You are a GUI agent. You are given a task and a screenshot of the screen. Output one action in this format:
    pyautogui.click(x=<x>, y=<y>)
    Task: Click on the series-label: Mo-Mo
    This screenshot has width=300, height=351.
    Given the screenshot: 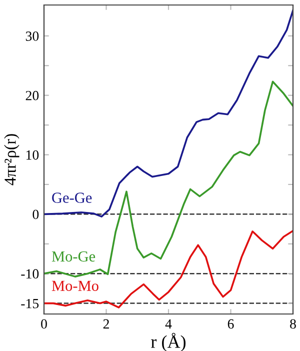 What is the action you would take?
    pyautogui.click(x=75, y=285)
    